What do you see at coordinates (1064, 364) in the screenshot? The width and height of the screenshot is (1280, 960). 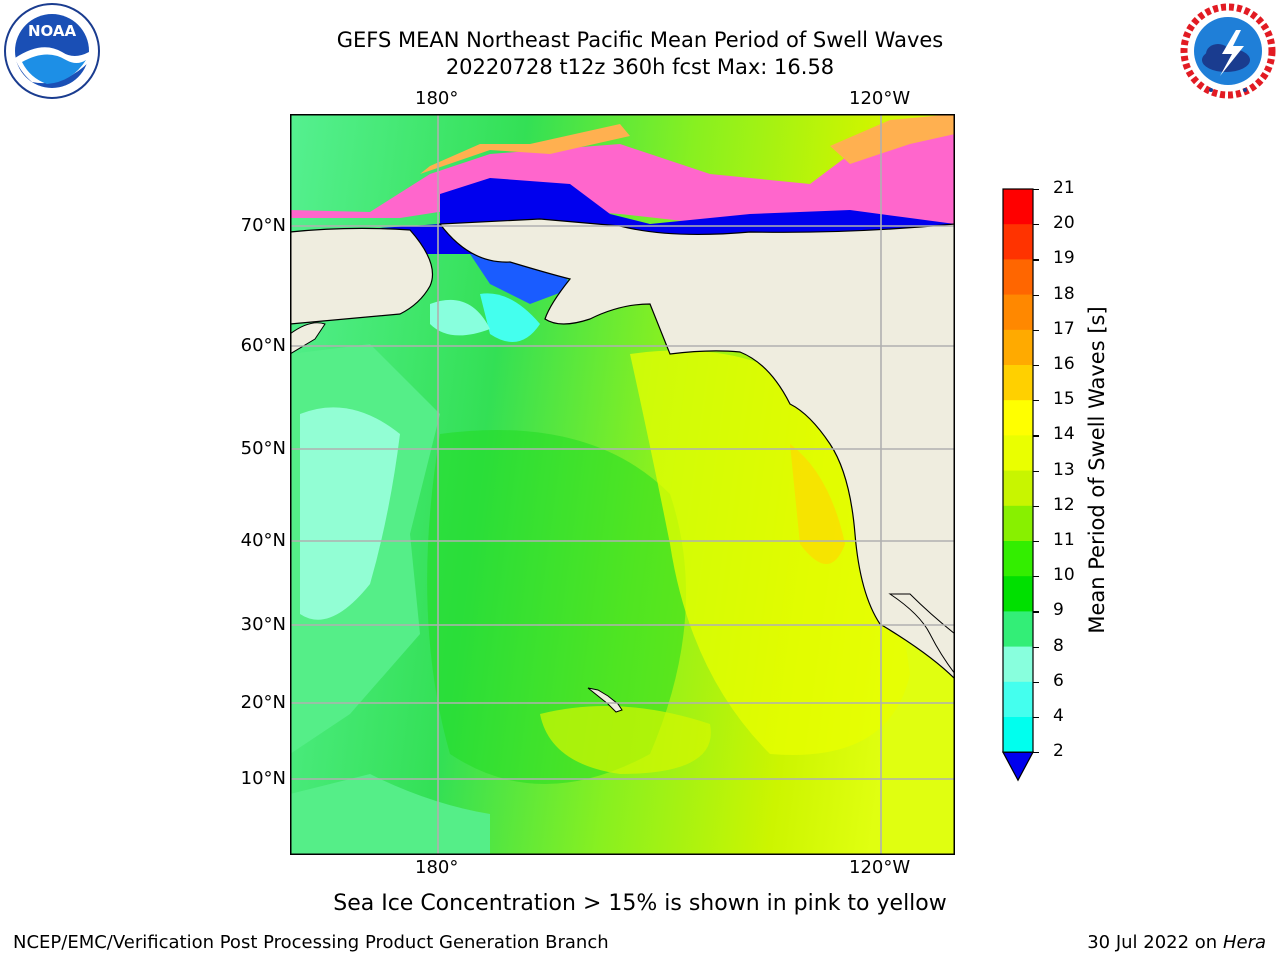 I see `colorbar-tick-label: 16` at bounding box center [1064, 364].